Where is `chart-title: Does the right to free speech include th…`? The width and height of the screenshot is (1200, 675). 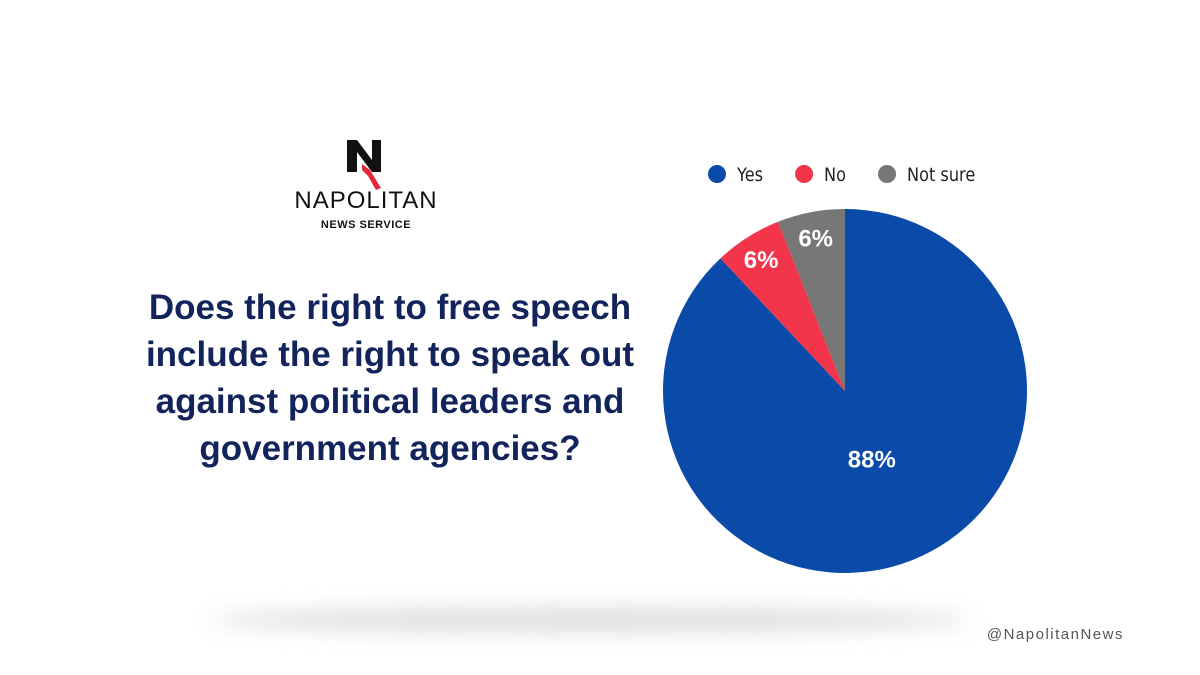
chart-title: Does the right to free speech include th… is located at coordinates (390, 378).